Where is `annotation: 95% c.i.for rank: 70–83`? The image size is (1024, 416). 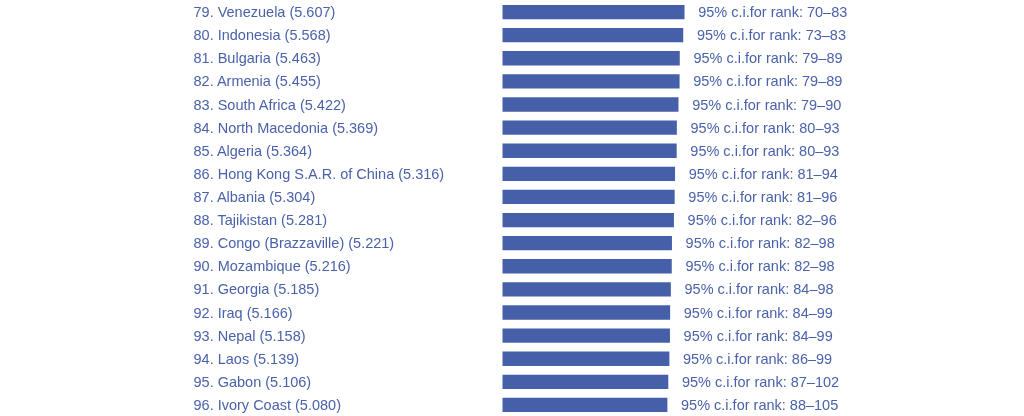 annotation: 95% c.i.for rank: 70–83 is located at coordinates (773, 12).